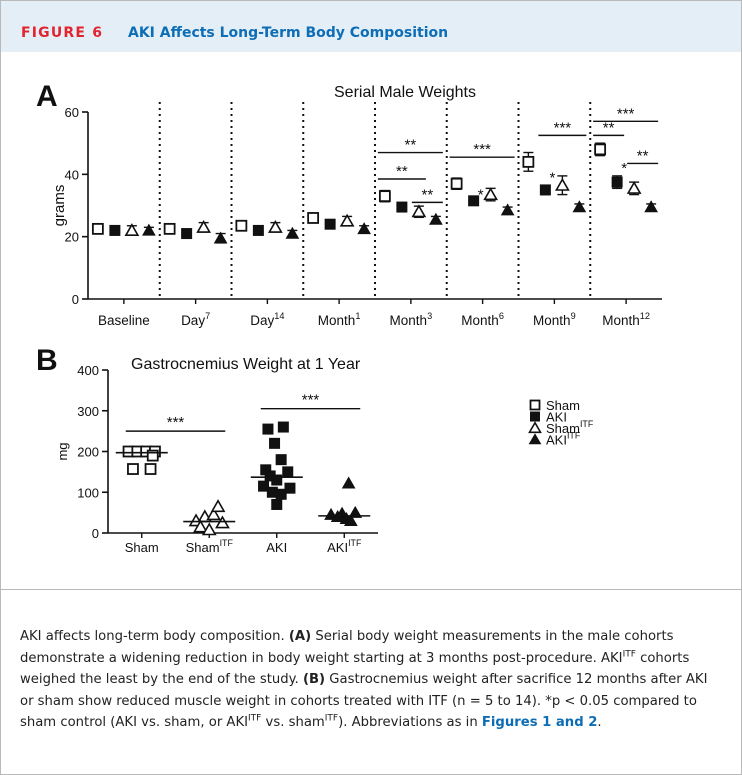 This screenshot has height=775, width=742. I want to click on panel-b-x-tick-label: Sham, so click(142, 547).